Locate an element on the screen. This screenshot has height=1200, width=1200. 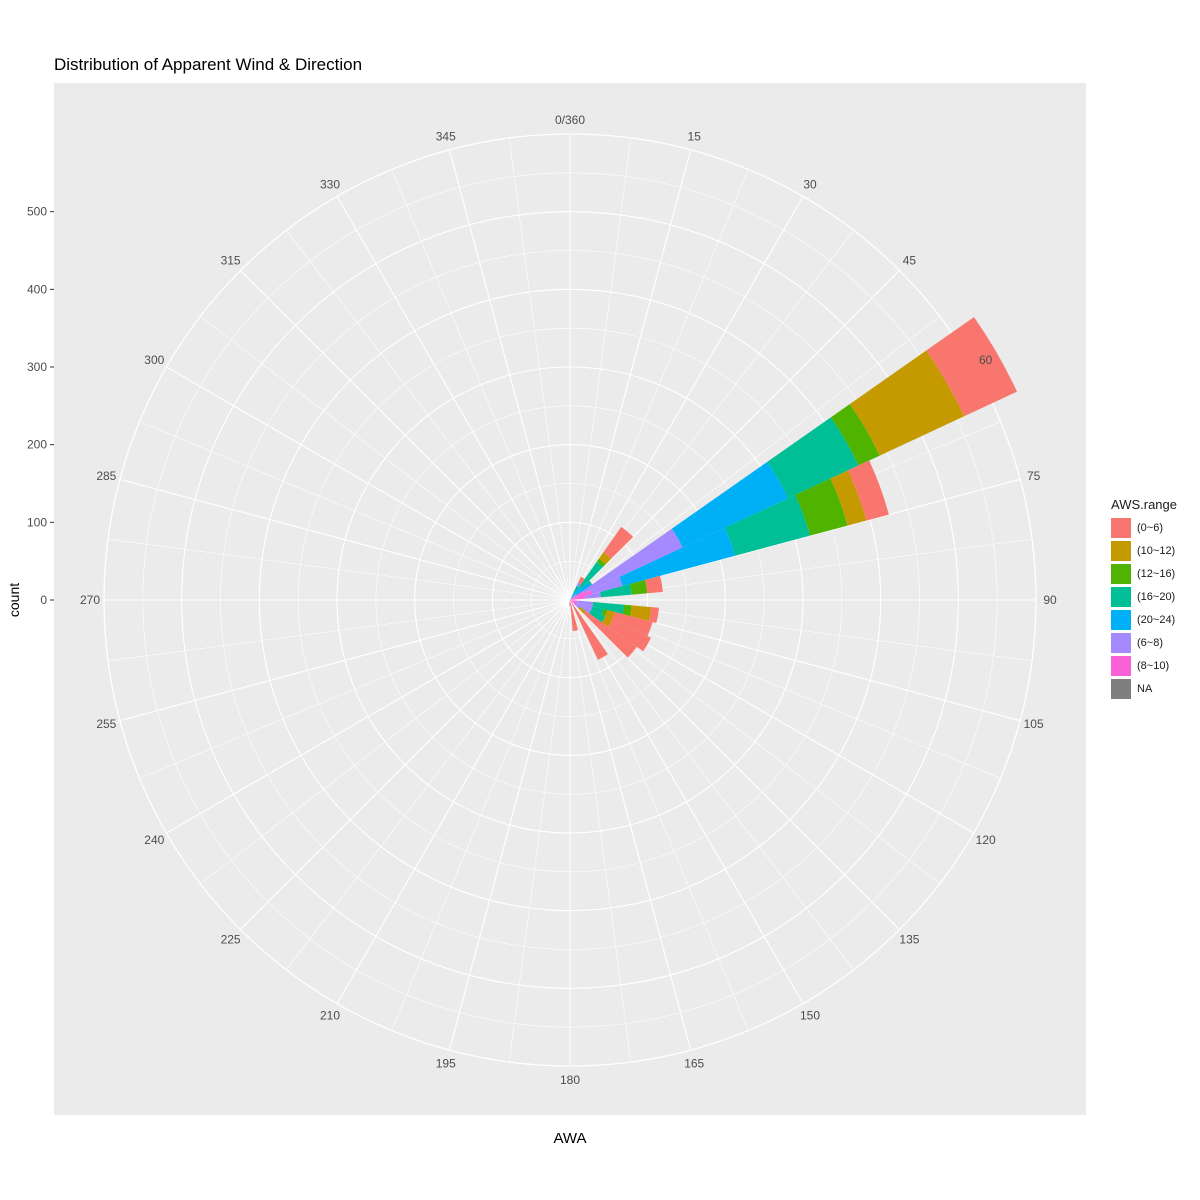
theta-tick-label: 150 is located at coordinates (810, 1016).